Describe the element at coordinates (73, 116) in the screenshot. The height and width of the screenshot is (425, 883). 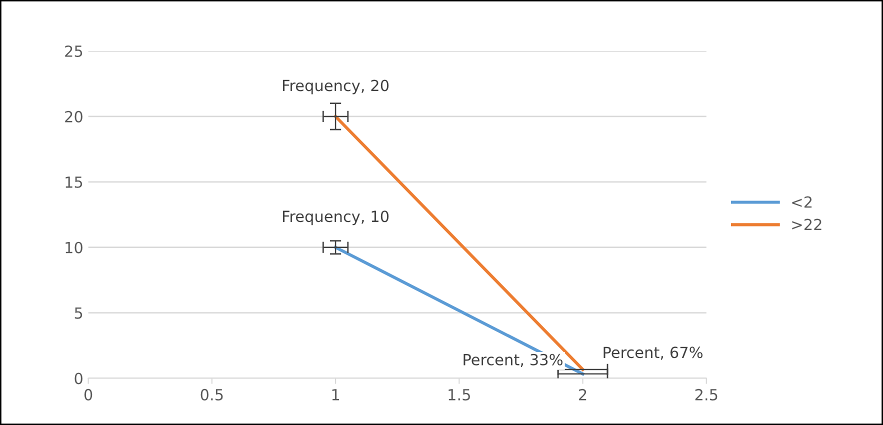
I see `y-tick-label: 20` at that location.